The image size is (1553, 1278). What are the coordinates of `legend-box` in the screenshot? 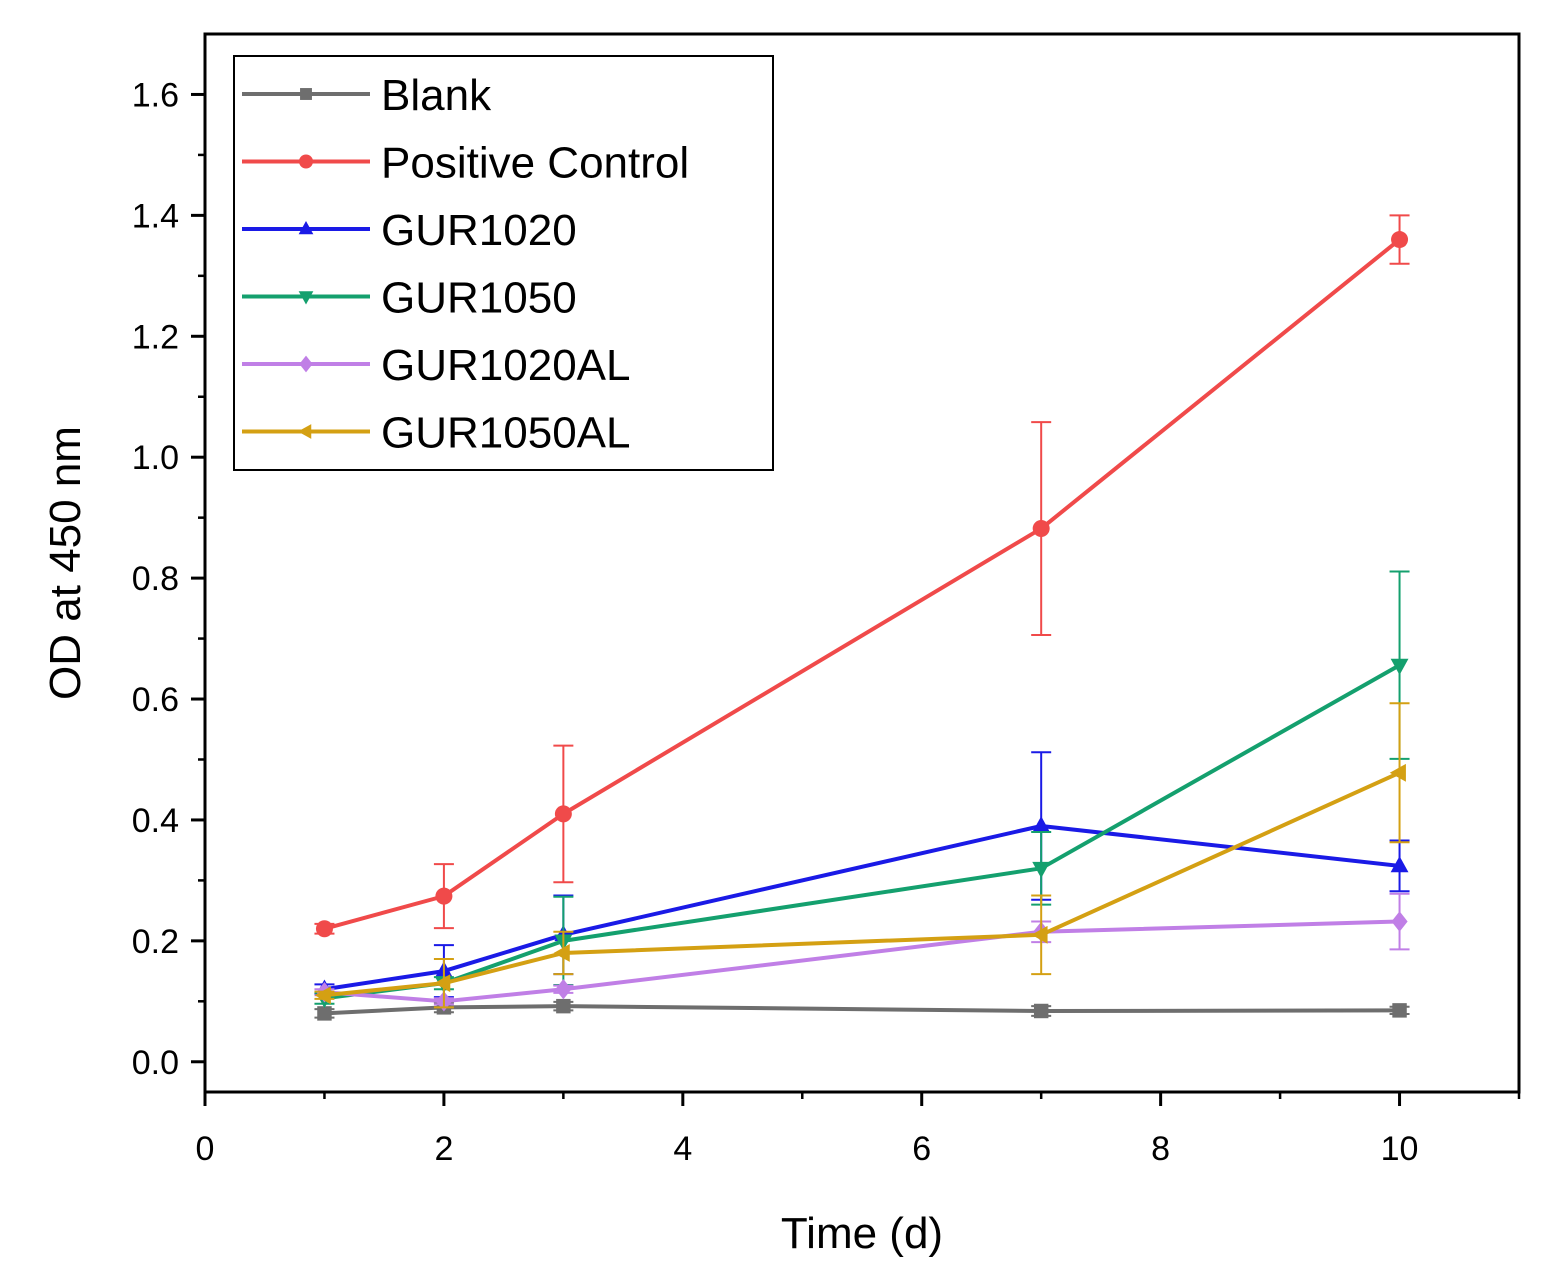 It's located at (503, 263).